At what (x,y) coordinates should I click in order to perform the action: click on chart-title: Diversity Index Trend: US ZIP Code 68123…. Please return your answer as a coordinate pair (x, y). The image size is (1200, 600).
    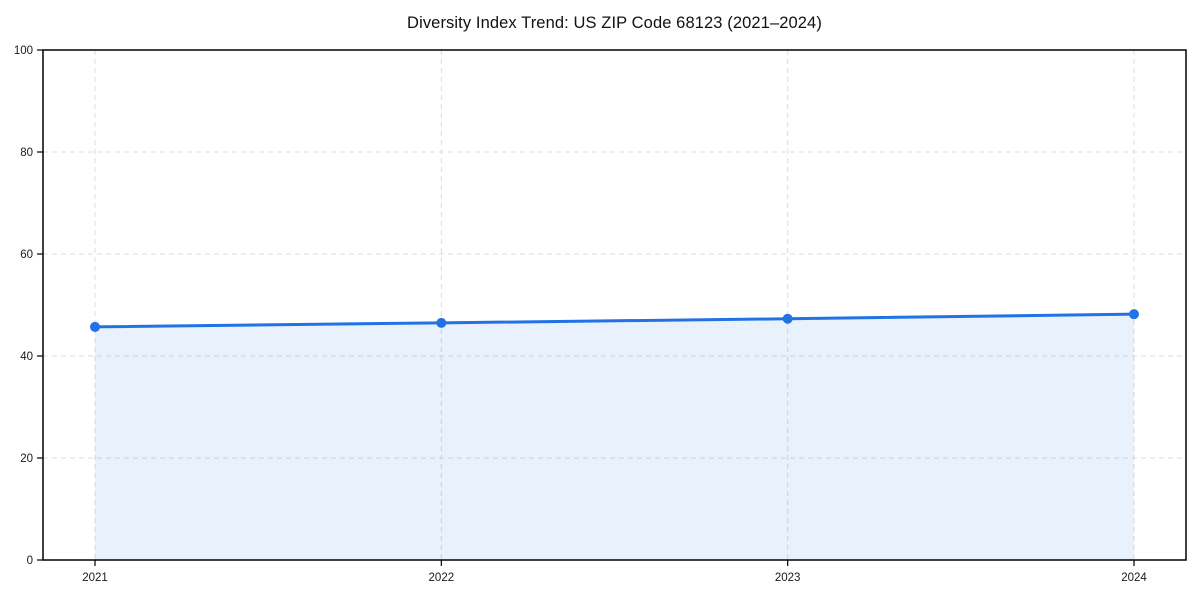
    Looking at the image, I should click on (614, 23).